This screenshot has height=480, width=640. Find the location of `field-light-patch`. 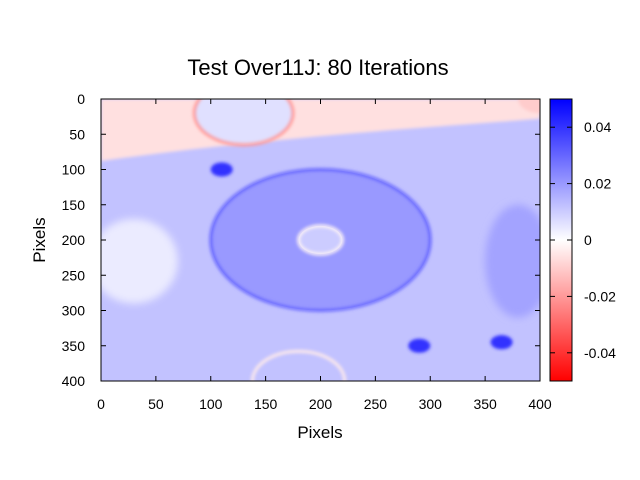

field-light-patch is located at coordinates (139, 261).